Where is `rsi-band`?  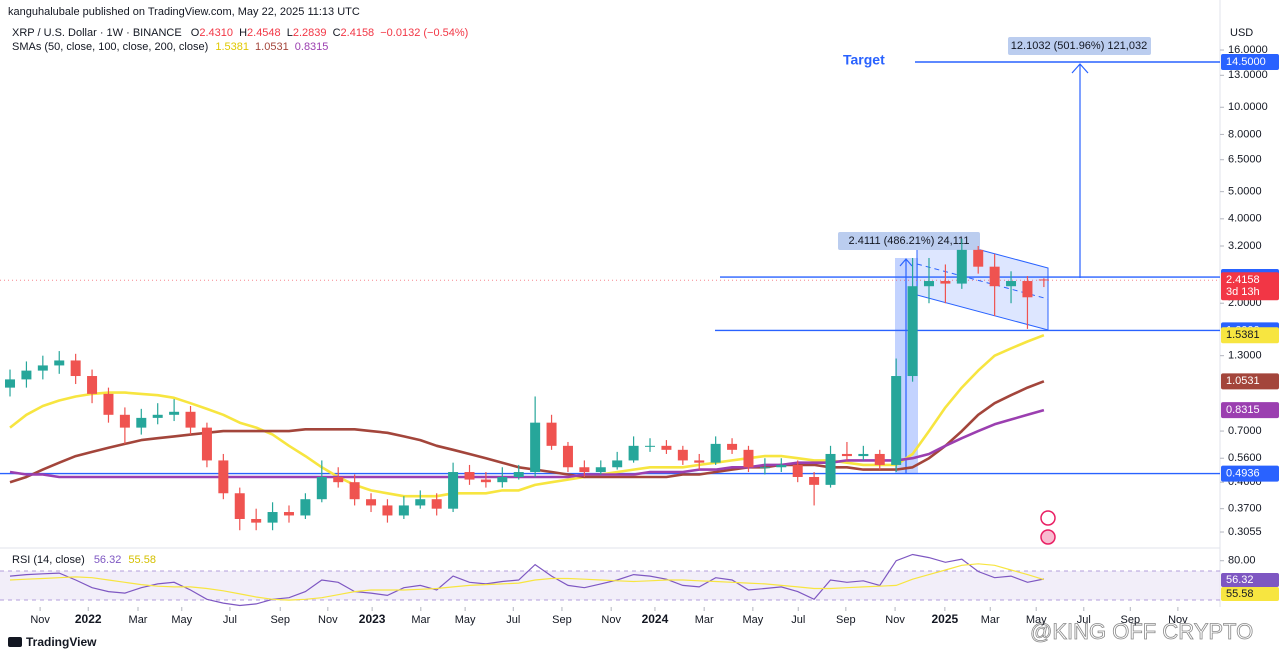 rsi-band is located at coordinates (610, 585).